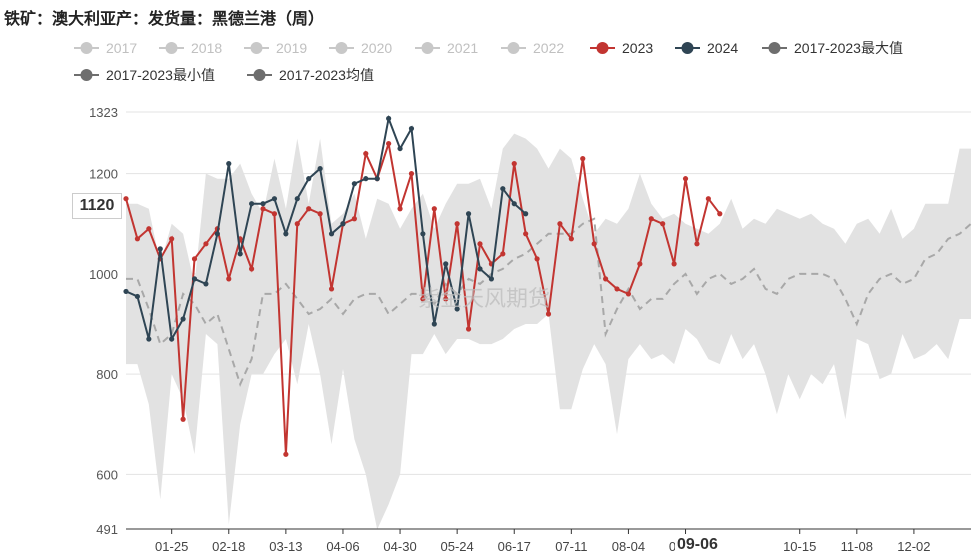 The image size is (976, 559). I want to click on x-tick-label: 03-13, so click(285, 546).